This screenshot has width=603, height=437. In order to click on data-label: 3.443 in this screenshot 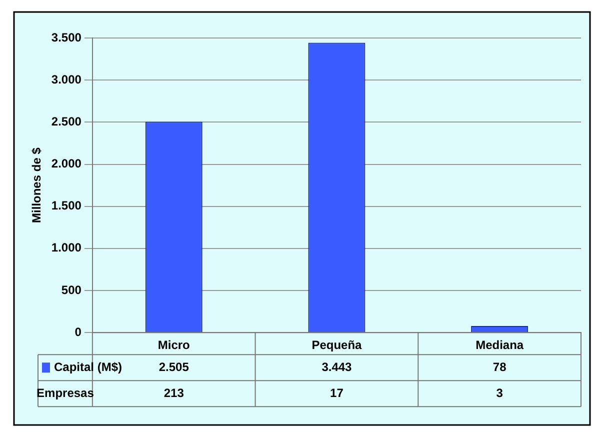, I will do `click(337, 367)`.